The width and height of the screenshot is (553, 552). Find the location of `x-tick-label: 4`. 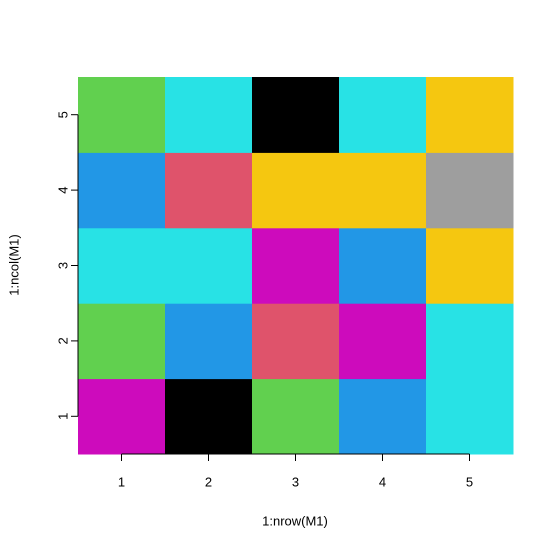

x-tick-label: 4 is located at coordinates (382, 481).